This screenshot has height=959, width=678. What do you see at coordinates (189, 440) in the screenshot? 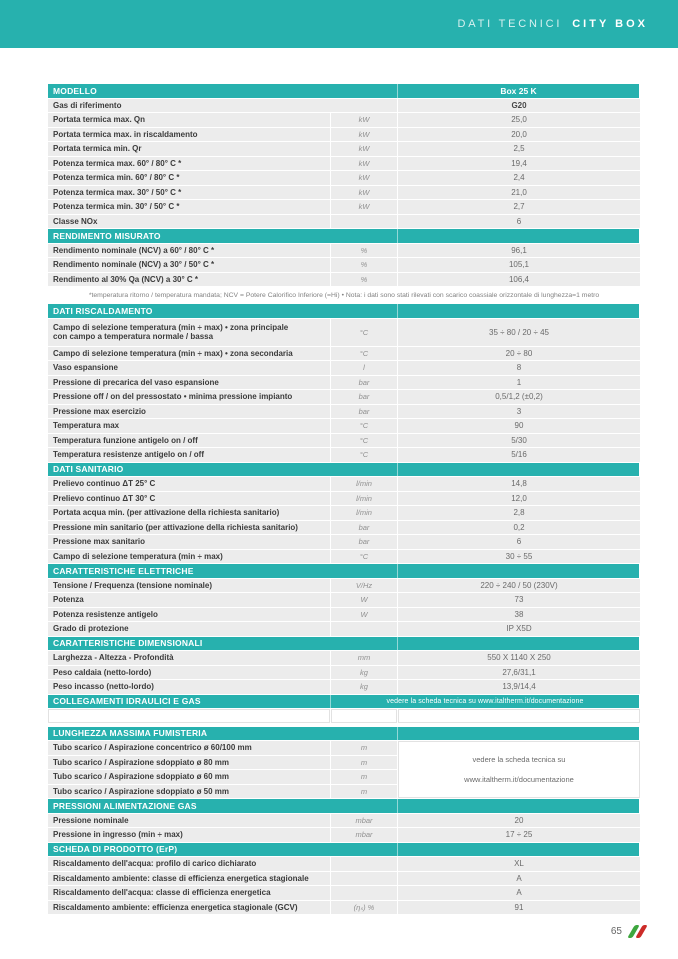
I see `row-label: Temperatura funzione antigelo on / off` at bounding box center [189, 440].